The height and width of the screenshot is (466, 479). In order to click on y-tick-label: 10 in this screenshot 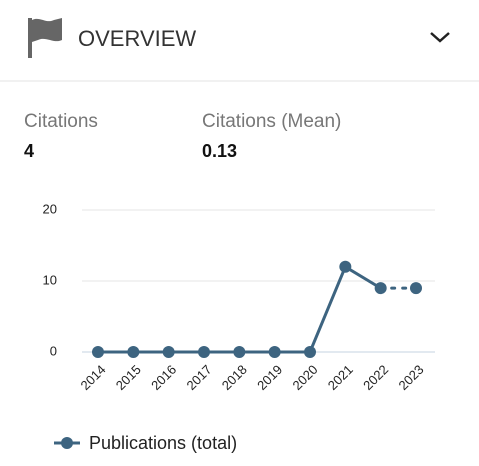, I will do `click(50, 279)`.